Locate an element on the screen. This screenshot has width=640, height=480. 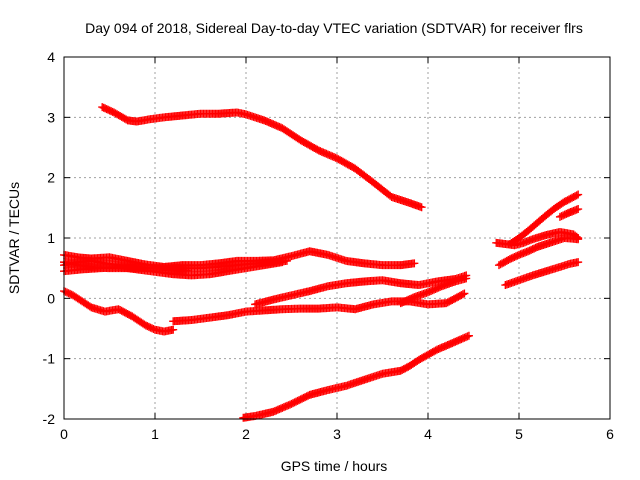
y-tick-label: 4 is located at coordinates (51, 57).